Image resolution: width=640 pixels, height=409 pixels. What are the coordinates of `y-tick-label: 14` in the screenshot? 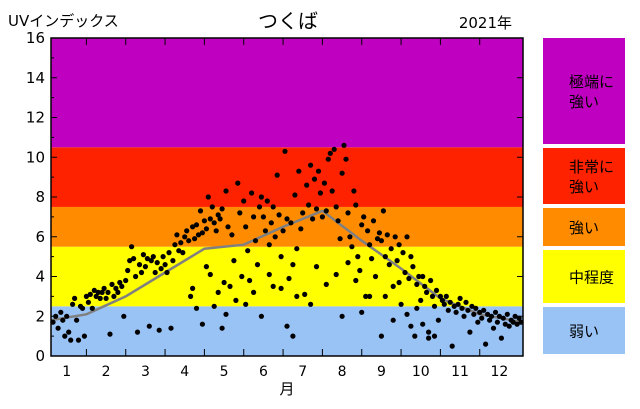 It's located at (35, 78).